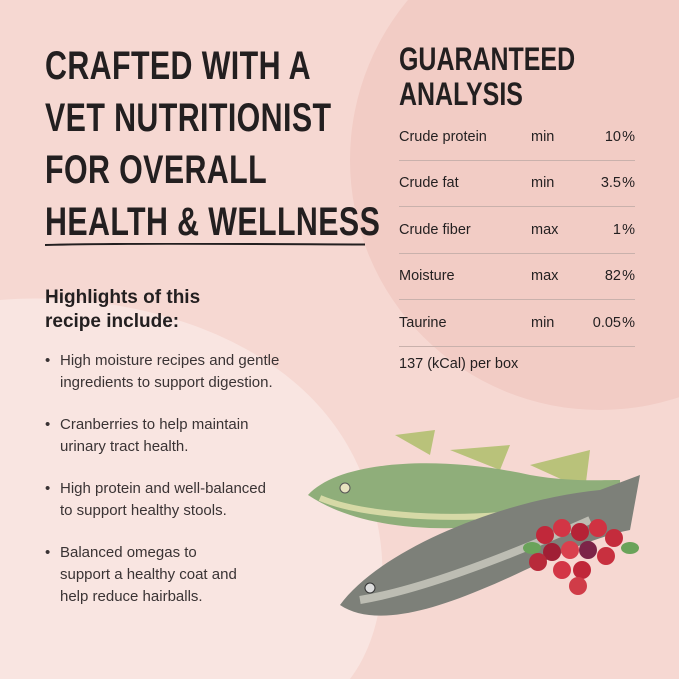 This screenshot has height=679, width=679. I want to click on headline-line: VET NUTRITIONIST, so click(188, 118).